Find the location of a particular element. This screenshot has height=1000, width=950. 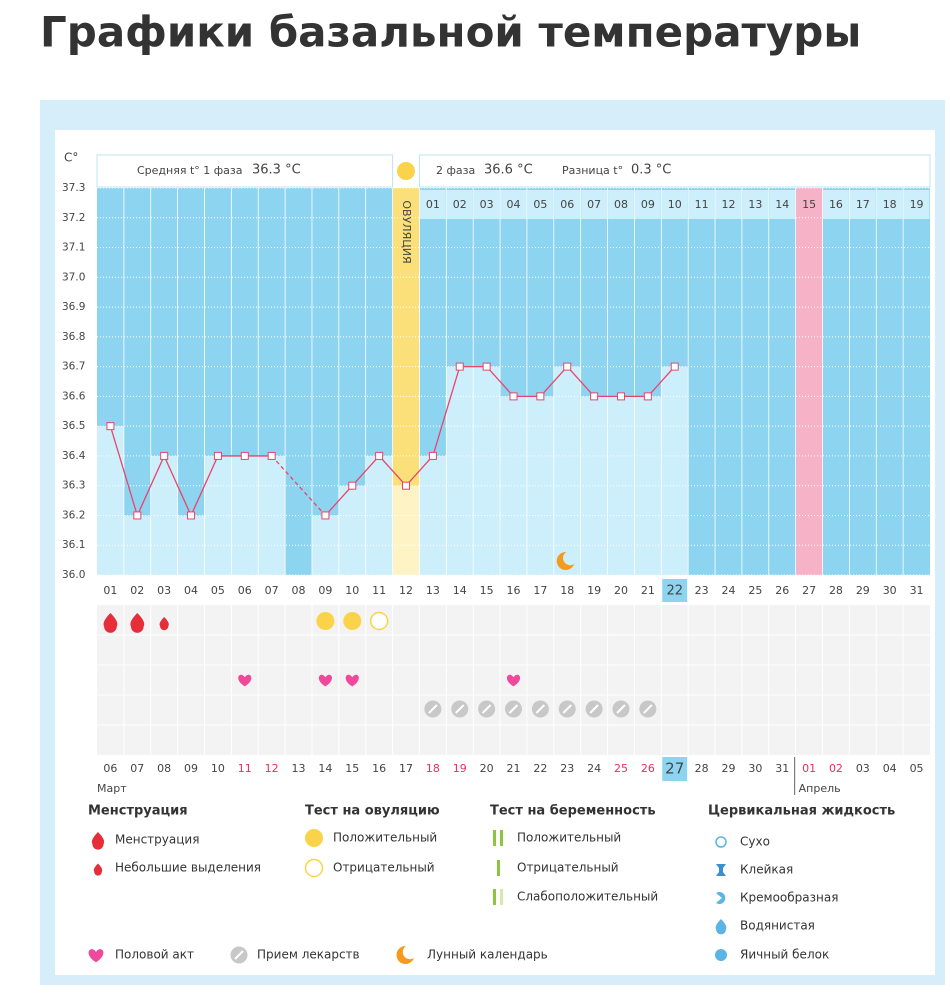

date-label: 07 is located at coordinates (137, 768).